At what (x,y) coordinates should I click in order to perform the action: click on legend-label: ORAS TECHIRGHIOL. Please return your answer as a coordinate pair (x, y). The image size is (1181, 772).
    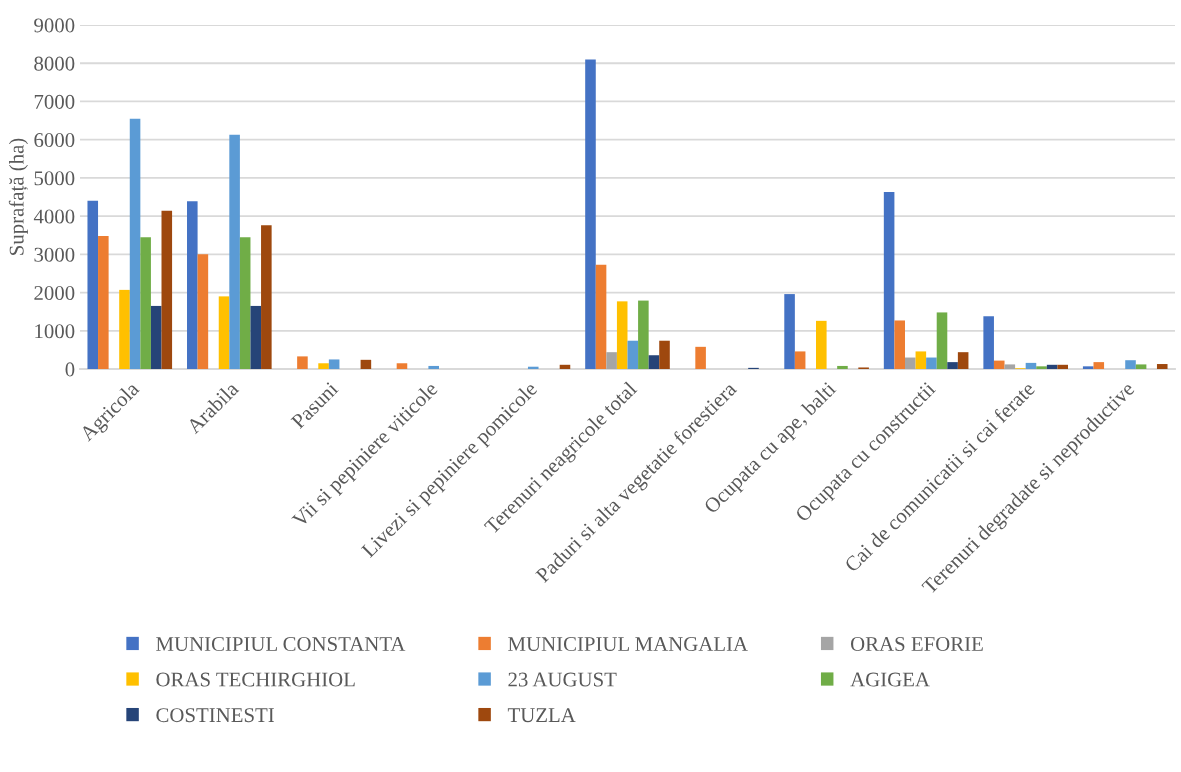
    Looking at the image, I should click on (255, 679).